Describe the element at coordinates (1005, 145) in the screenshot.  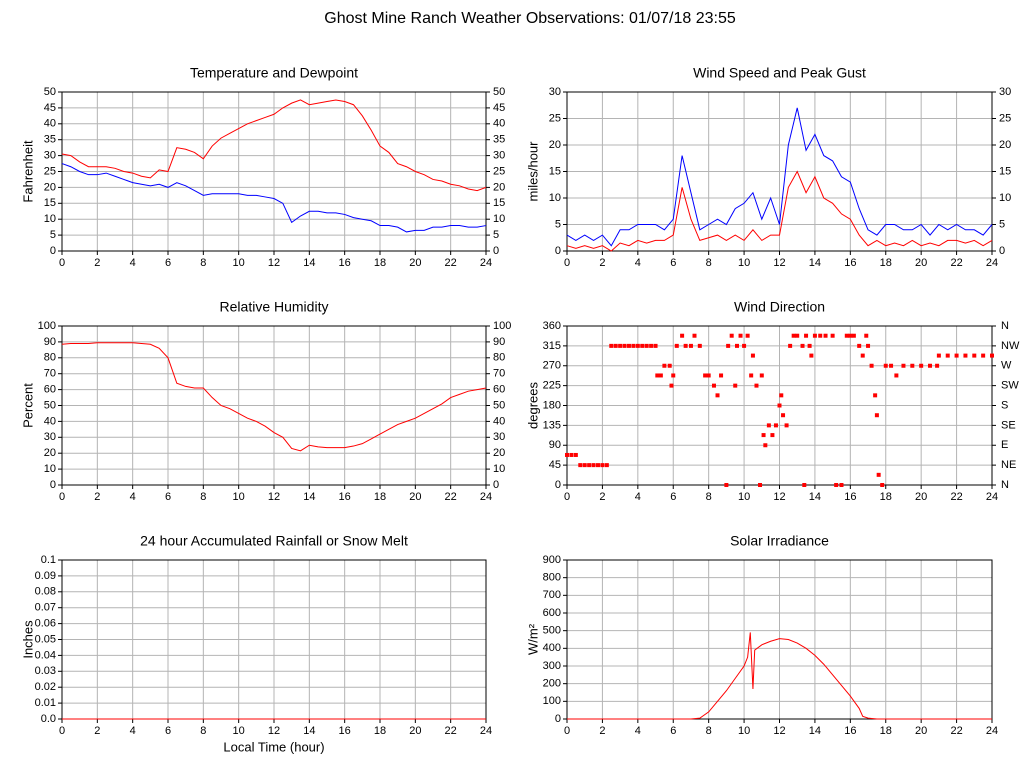
I see `y-tick-label-right: 20` at that location.